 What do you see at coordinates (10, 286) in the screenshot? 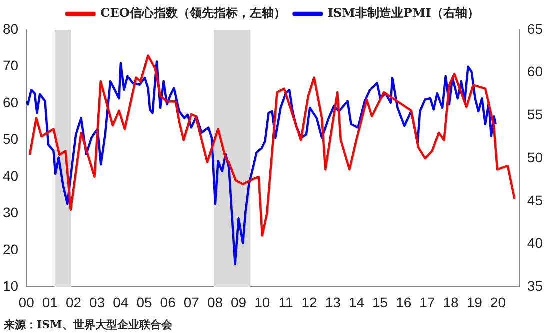
I see `y-tick-label: 10` at bounding box center [10, 286].